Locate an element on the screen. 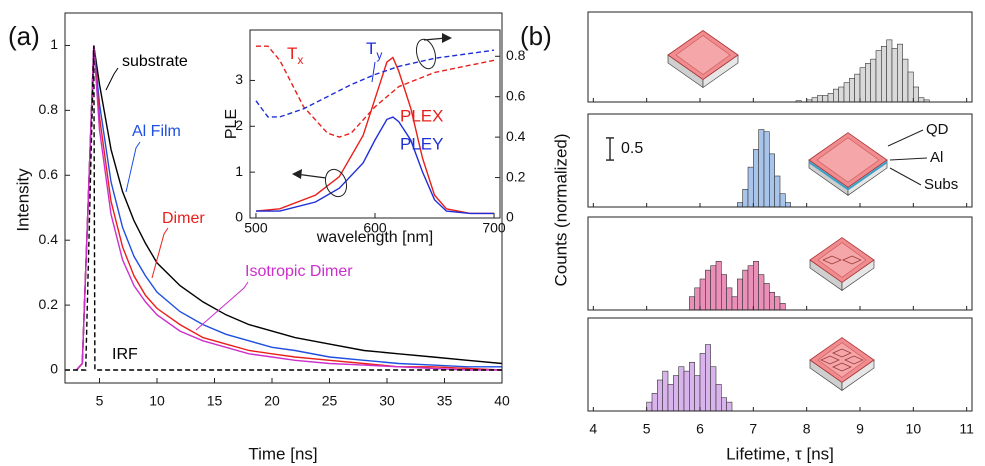 The width and height of the screenshot is (985, 466). x-tick-label: 40 is located at coordinates (502, 401).